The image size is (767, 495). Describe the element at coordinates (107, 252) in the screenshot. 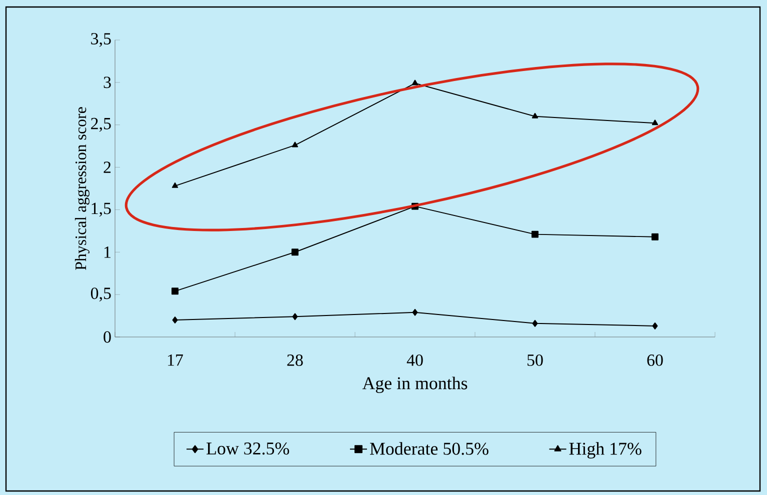

I see `y-tick-label: 1` at that location.